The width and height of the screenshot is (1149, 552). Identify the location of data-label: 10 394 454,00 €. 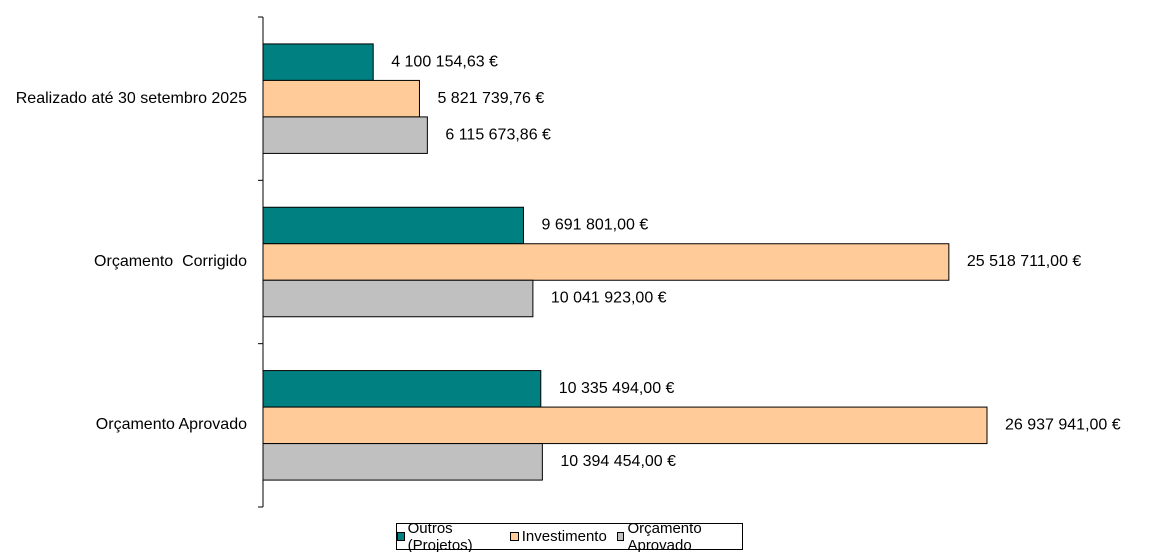
(618, 461).